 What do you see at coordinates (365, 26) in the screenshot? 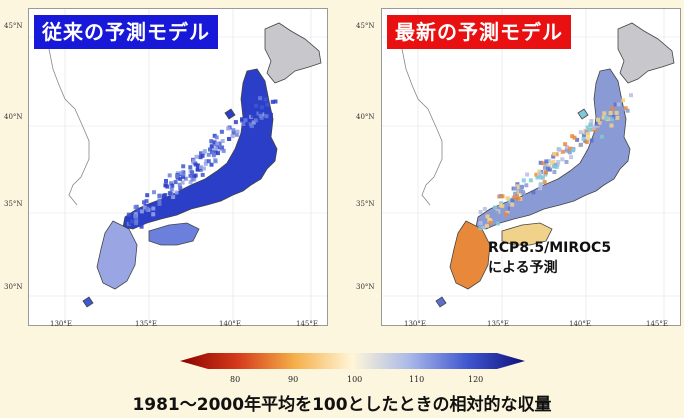
I see `lat-label: 45°N` at bounding box center [365, 26].